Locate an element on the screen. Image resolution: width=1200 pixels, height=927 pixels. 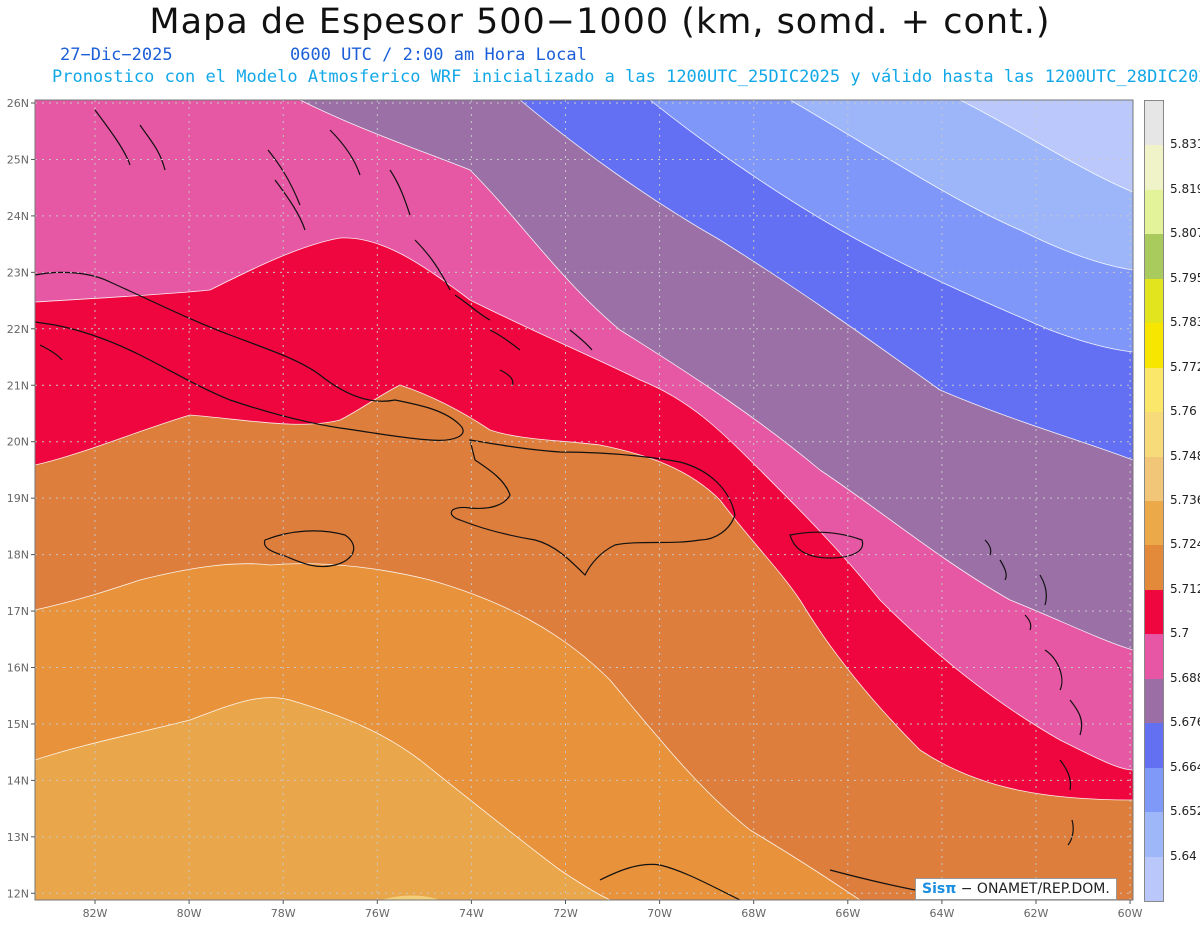
colorbar-label: 5.783 is located at coordinates (1185, 322).